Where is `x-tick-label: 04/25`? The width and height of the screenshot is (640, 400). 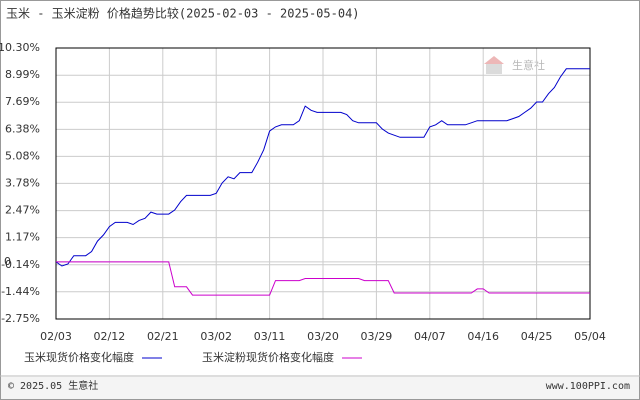
x-tick-label: 04/25 is located at coordinates (537, 336).